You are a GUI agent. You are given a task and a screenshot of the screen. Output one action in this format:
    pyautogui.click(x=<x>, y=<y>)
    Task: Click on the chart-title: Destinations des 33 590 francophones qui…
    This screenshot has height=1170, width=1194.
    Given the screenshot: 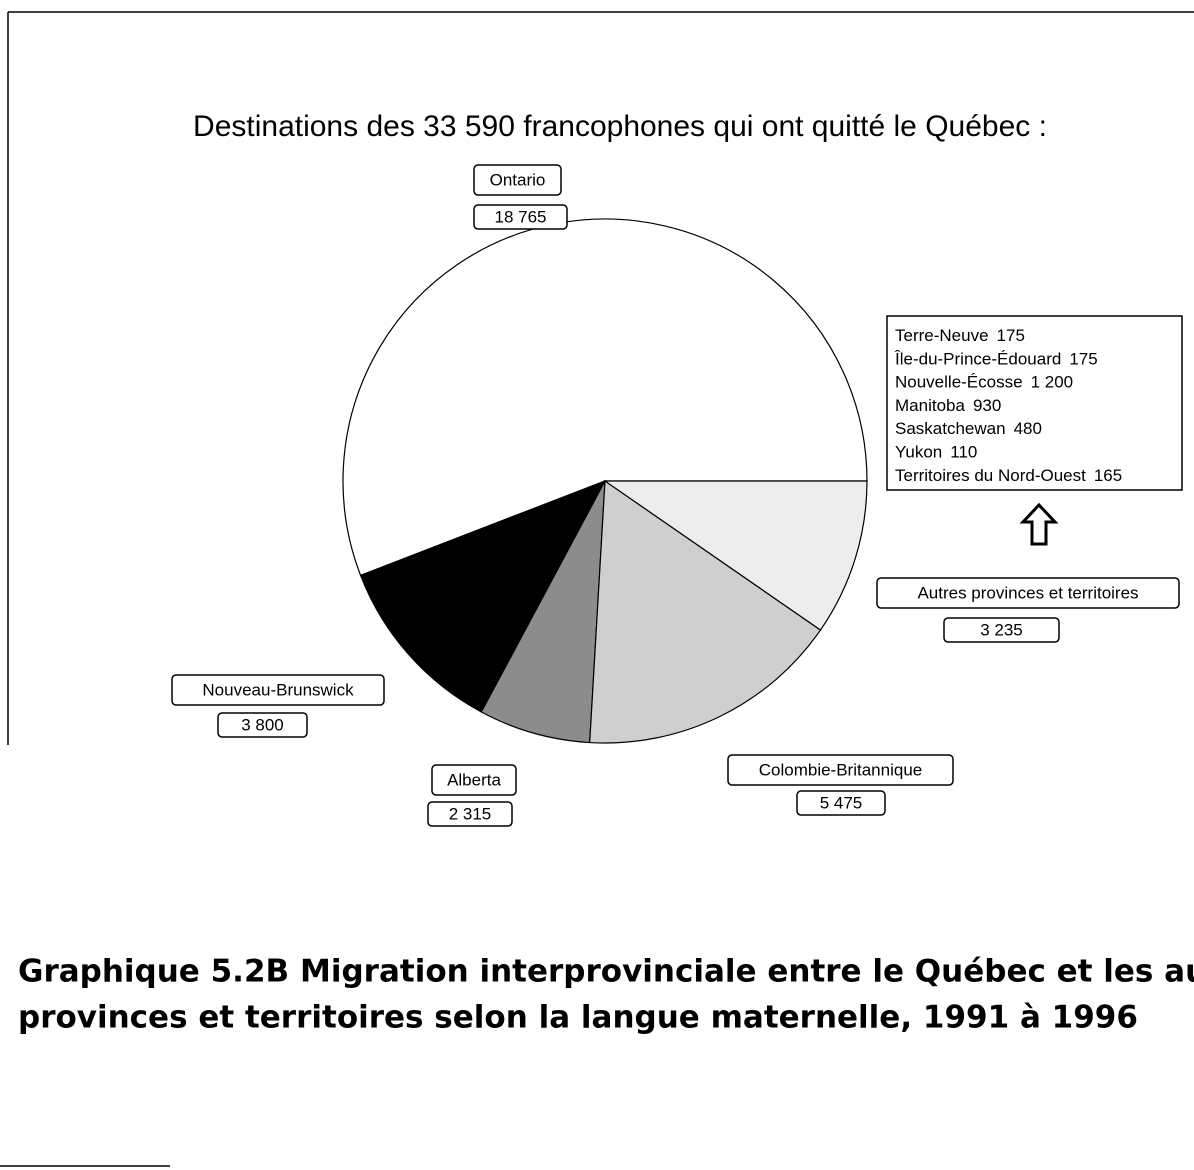 What is the action you would take?
    pyautogui.click(x=620, y=126)
    